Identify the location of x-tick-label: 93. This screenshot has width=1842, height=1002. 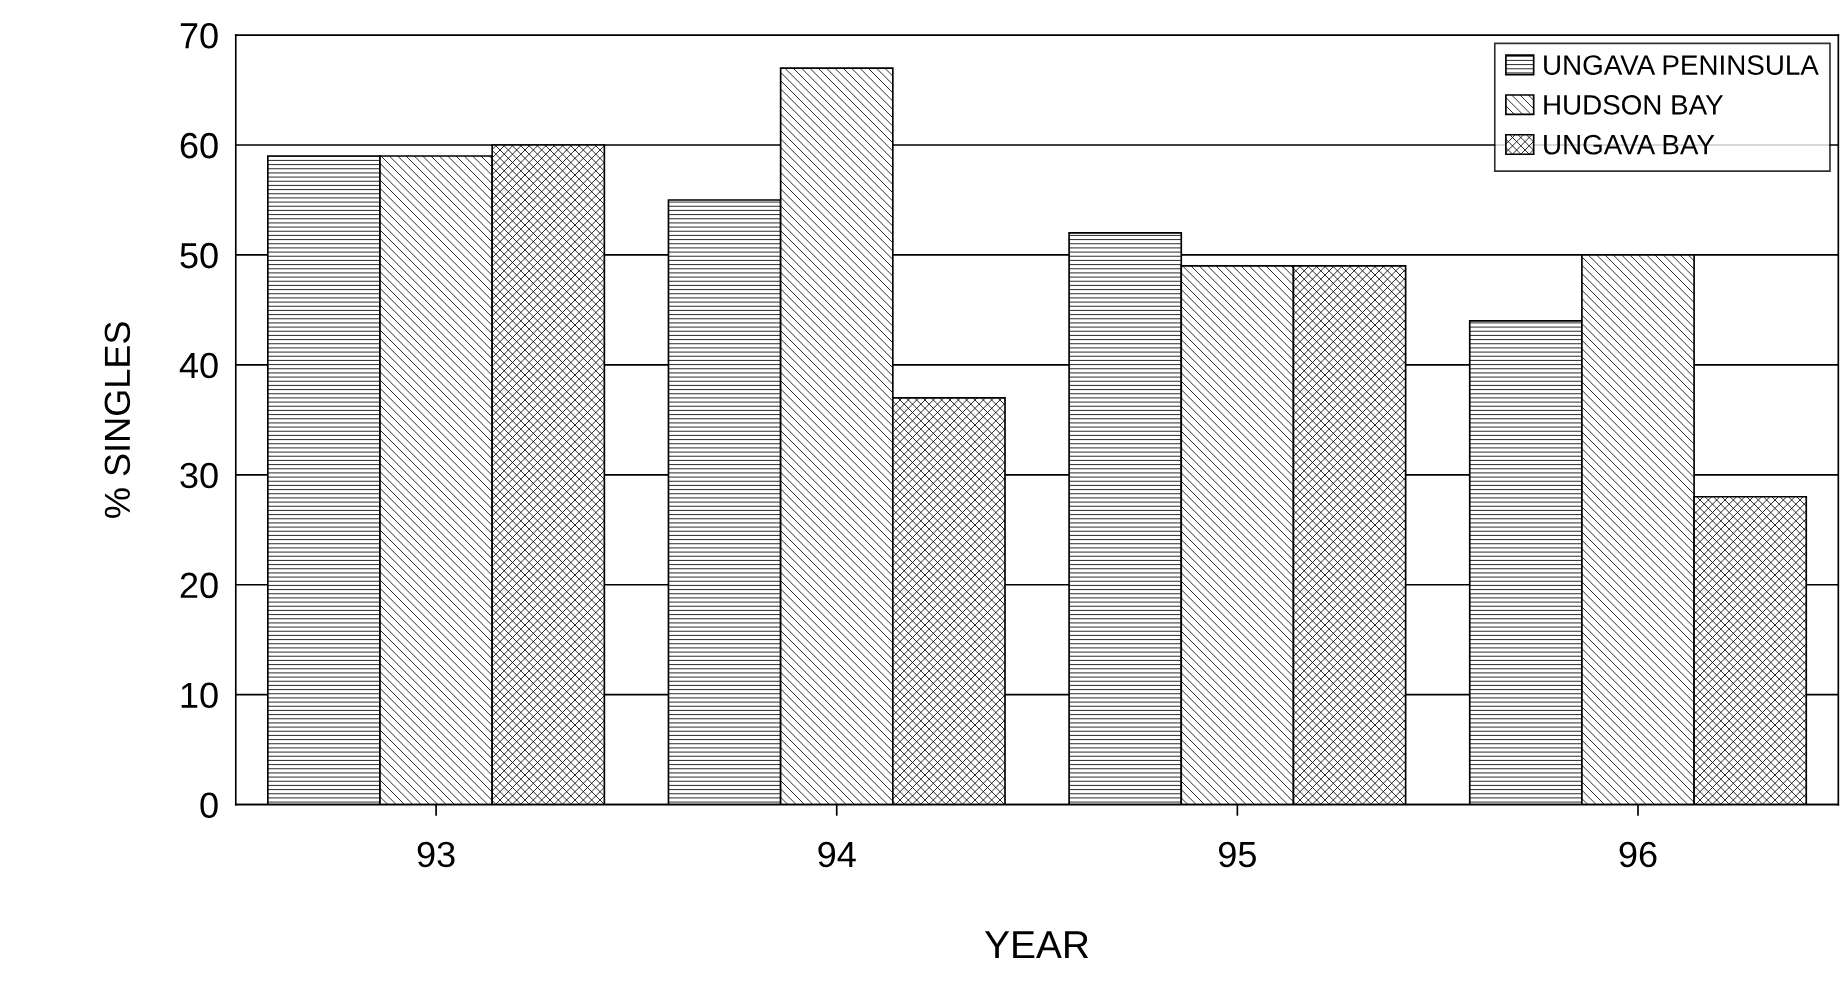
(436, 854).